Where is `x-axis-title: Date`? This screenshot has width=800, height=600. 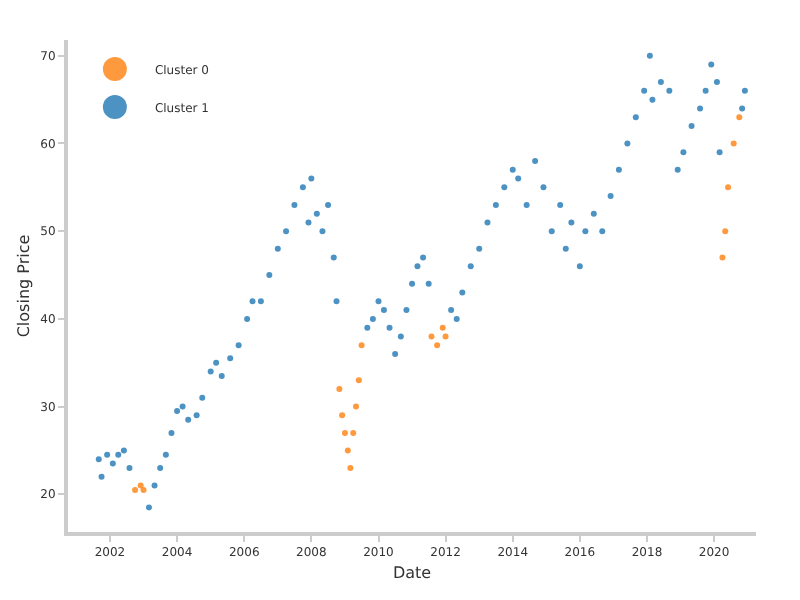 x-axis-title: Date is located at coordinates (412, 572).